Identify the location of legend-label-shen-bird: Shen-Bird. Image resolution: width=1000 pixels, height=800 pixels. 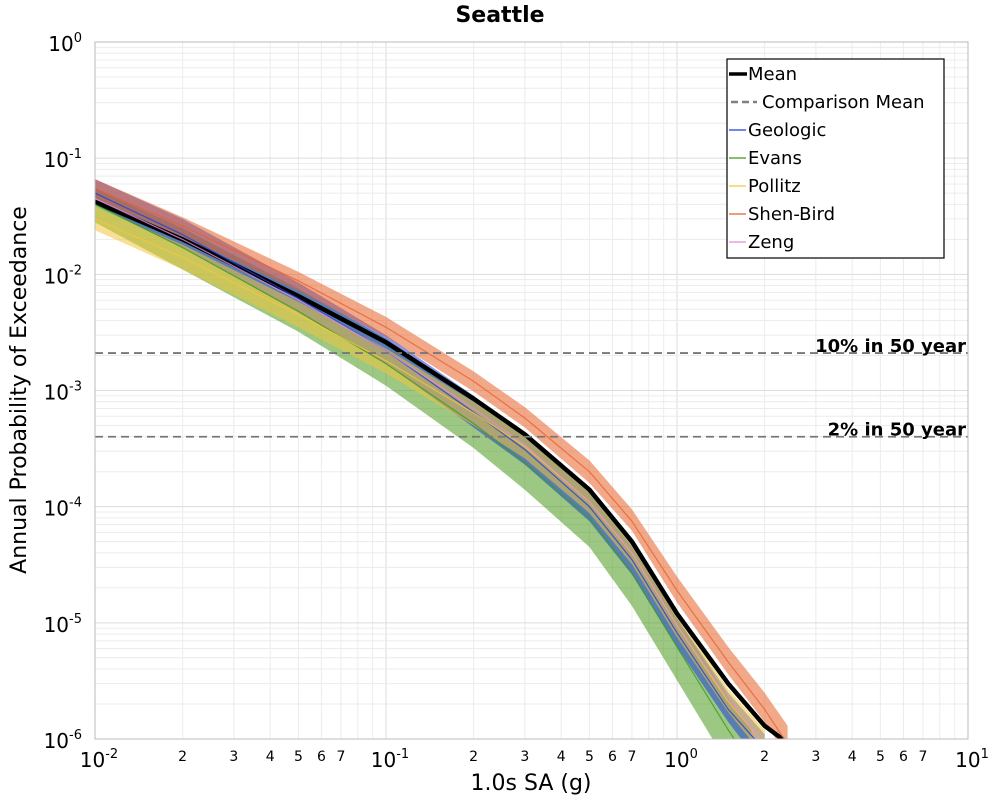
(791, 214).